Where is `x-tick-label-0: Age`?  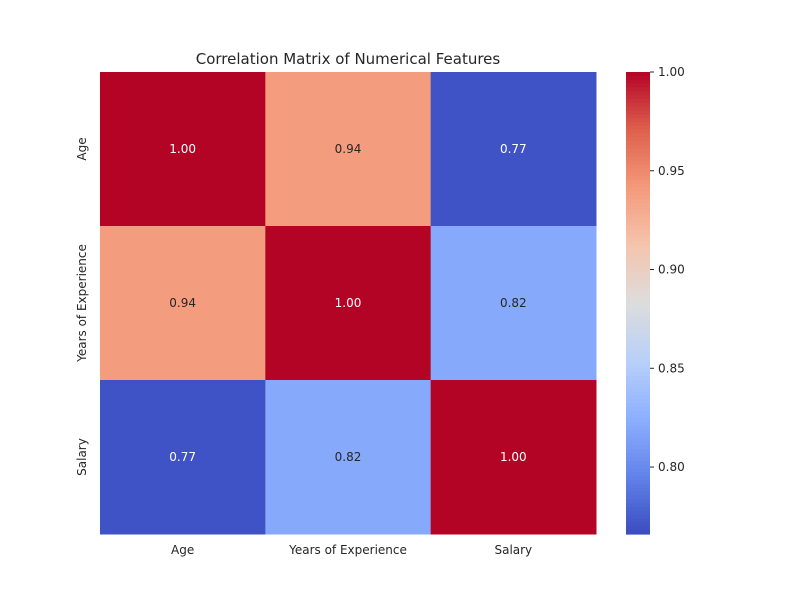 x-tick-label-0: Age is located at coordinates (182, 550).